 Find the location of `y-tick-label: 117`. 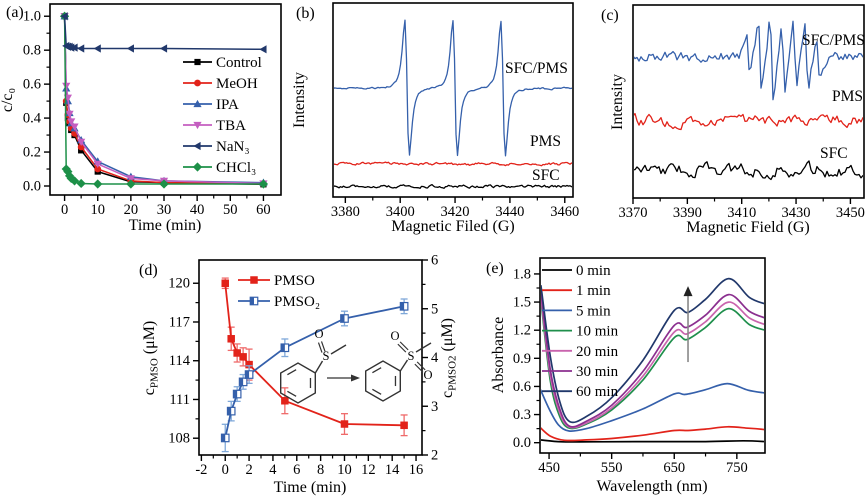

y-tick-label: 117 is located at coordinates (179, 322).